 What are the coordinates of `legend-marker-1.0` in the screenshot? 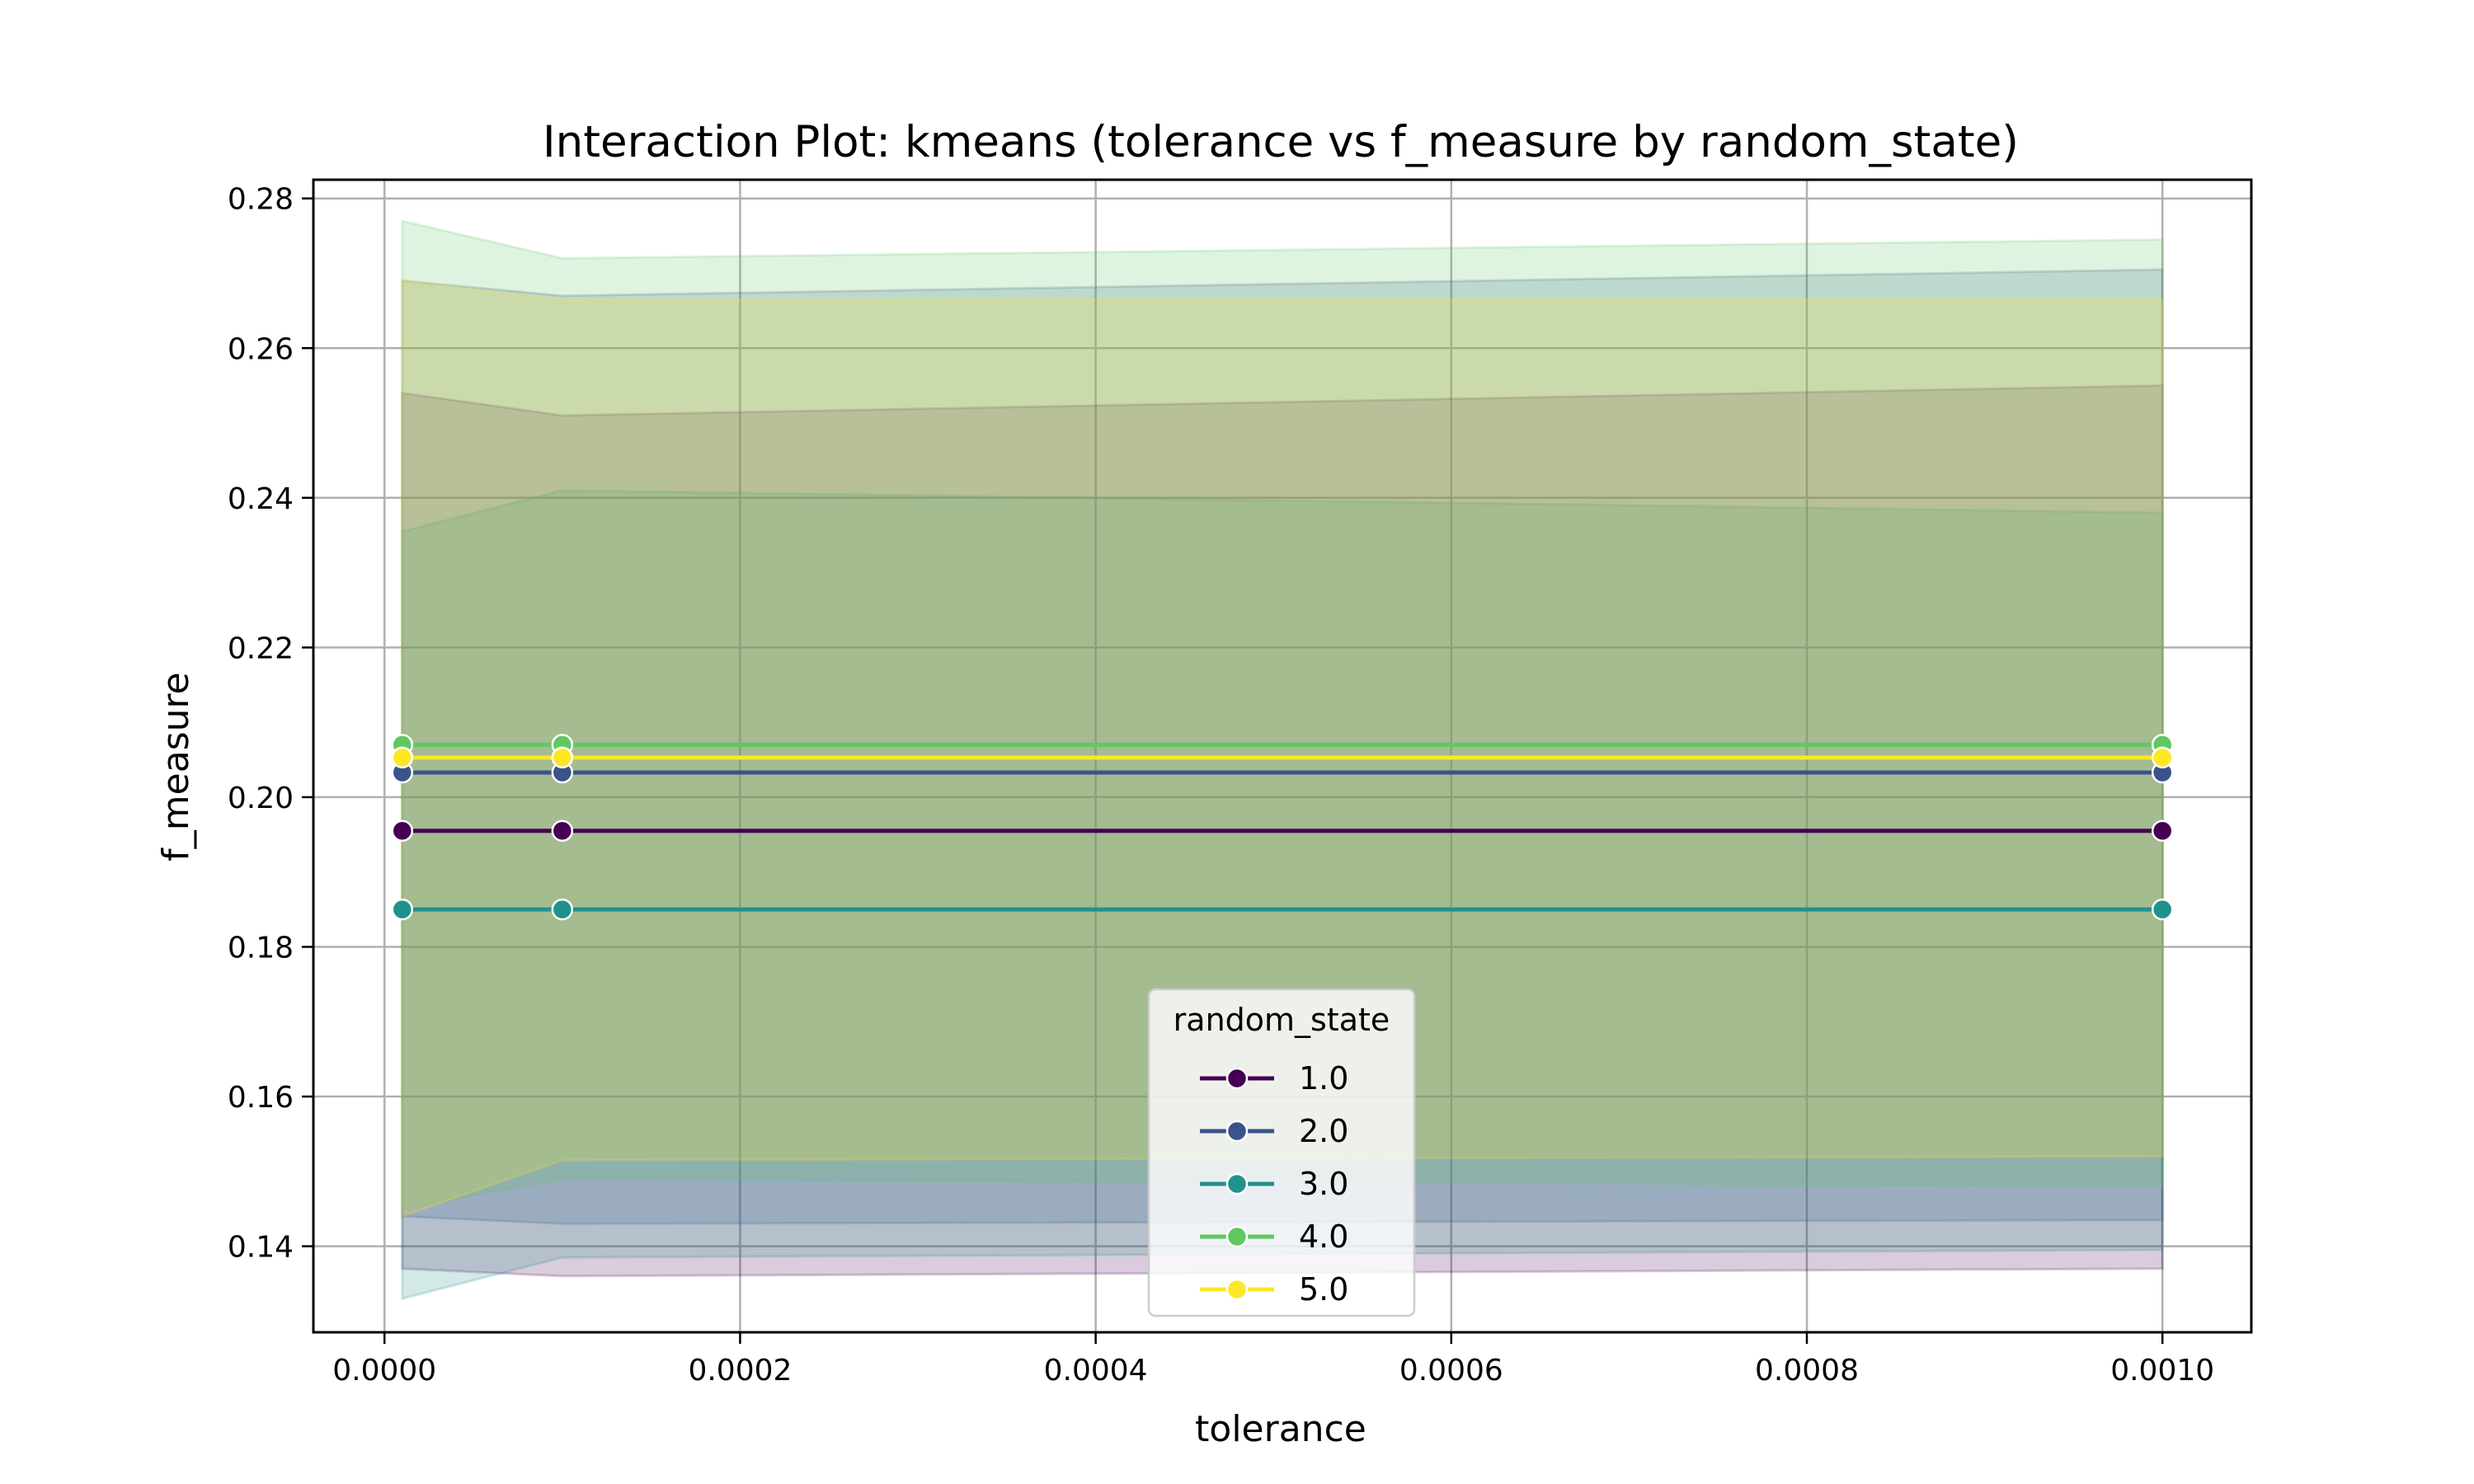 It's located at (1237, 1078).